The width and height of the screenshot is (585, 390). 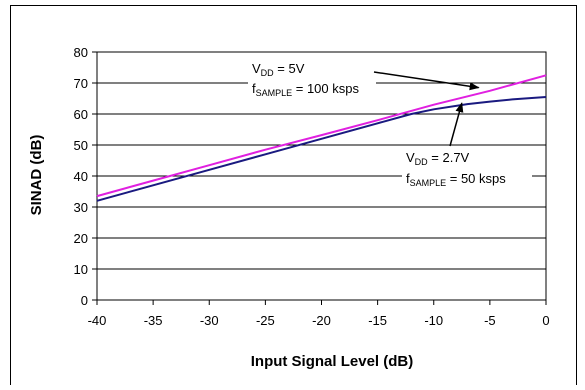 I want to click on y-tick-label: 60, so click(x=81, y=114).